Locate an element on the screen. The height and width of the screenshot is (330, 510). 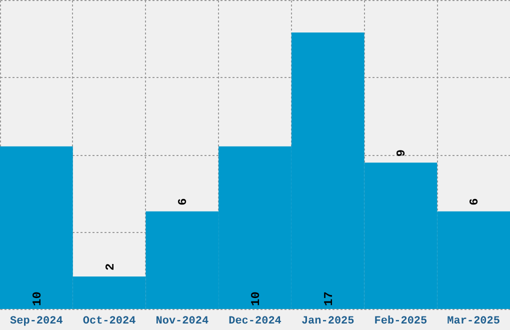
data-label: 17 is located at coordinates (329, 299).